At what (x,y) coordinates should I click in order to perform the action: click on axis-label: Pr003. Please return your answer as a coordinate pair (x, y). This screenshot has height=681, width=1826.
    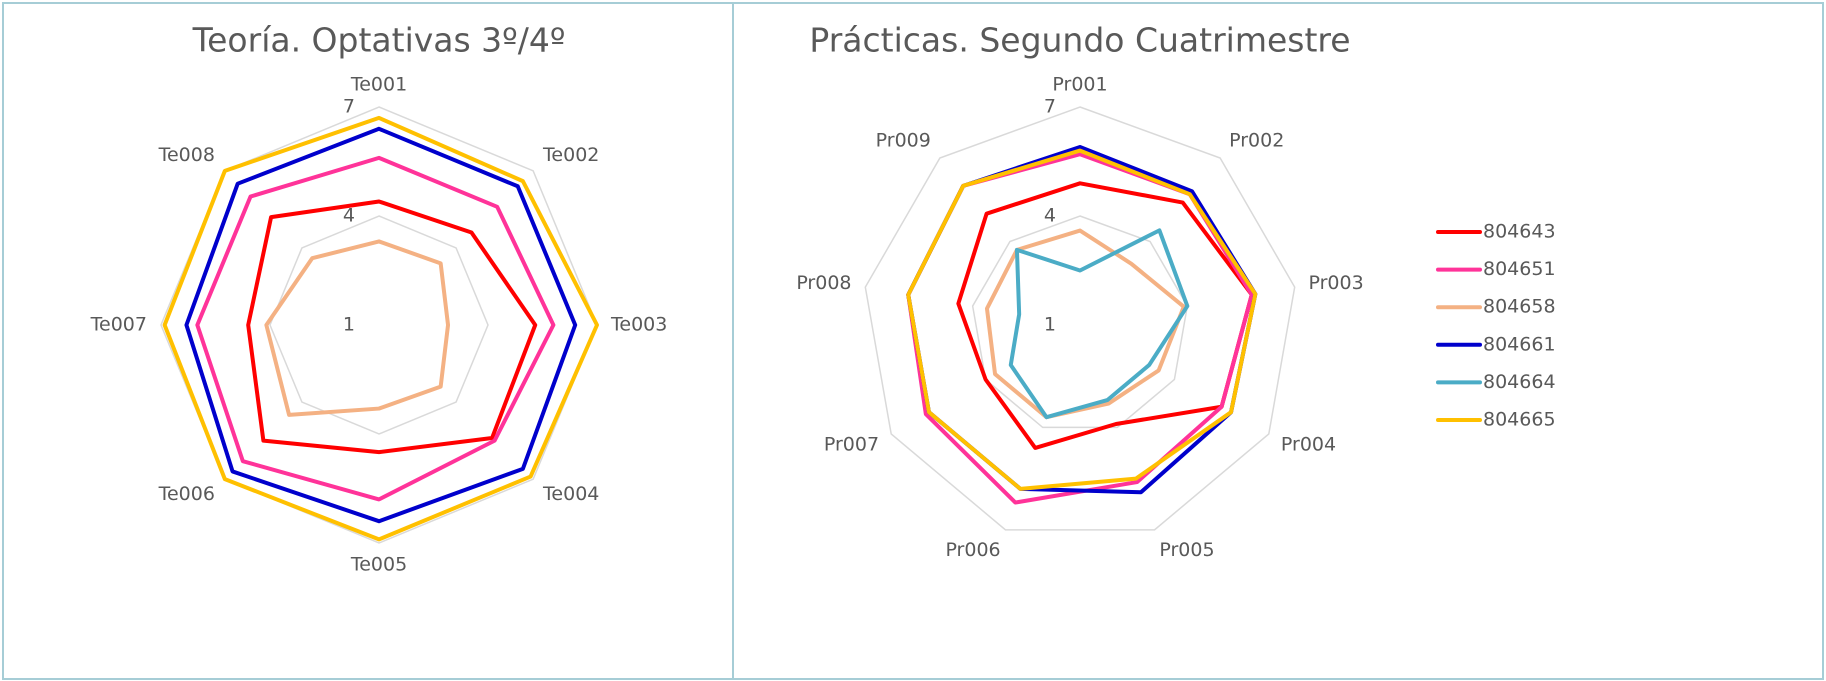
    Looking at the image, I should click on (1335, 283).